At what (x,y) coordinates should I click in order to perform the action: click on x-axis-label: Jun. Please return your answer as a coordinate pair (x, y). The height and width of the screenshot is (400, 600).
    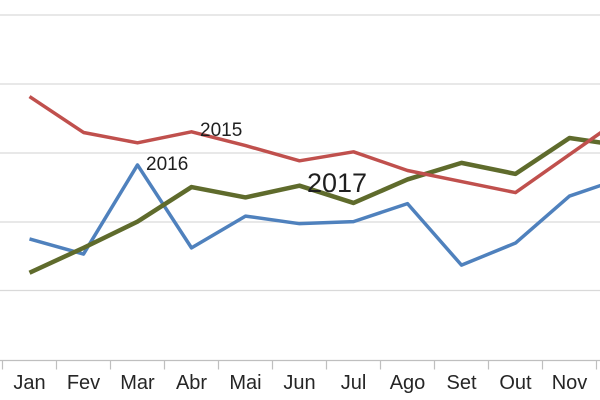
    Looking at the image, I should click on (299, 383).